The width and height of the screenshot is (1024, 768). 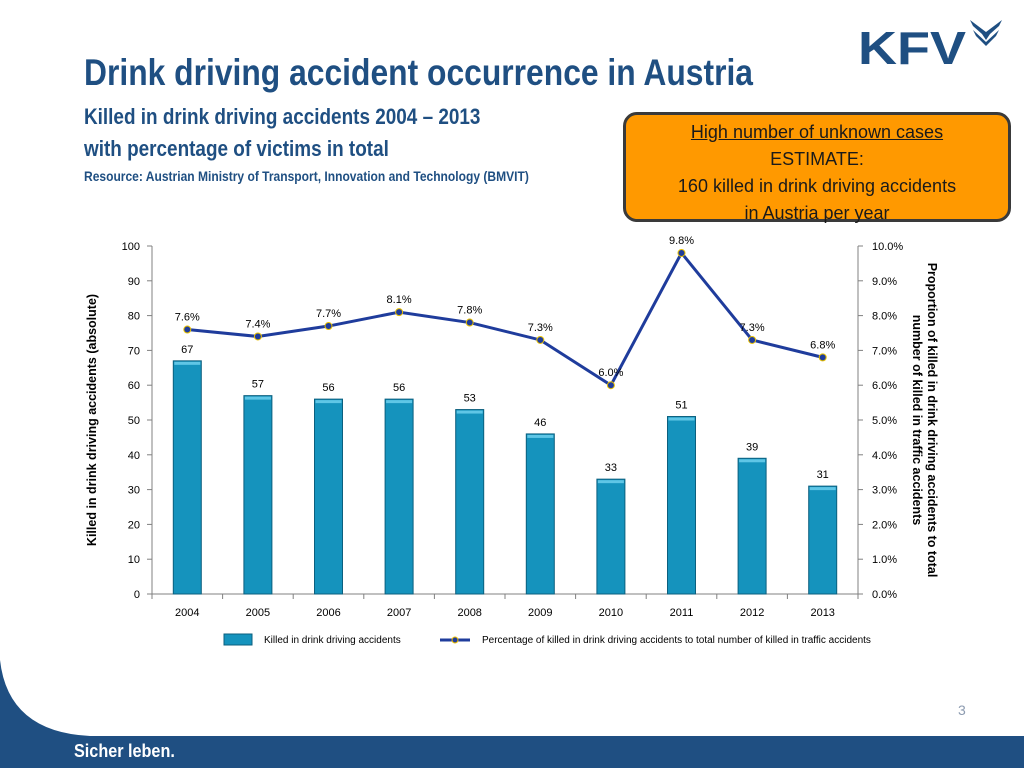 I want to click on x-tick-label: 2006, so click(x=328, y=613).